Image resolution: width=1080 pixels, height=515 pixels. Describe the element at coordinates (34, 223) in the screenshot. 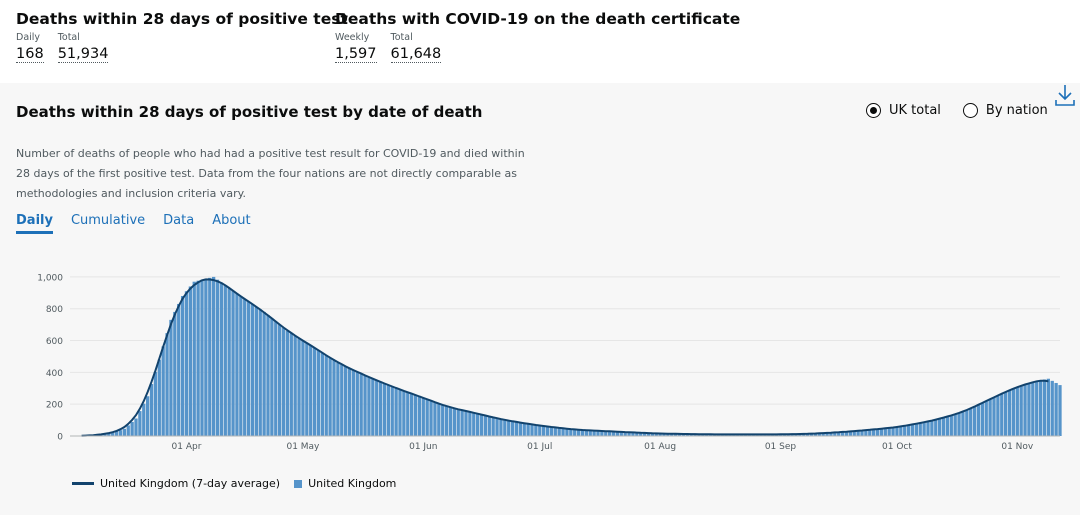

I see `tab-daily: Daily` at that location.